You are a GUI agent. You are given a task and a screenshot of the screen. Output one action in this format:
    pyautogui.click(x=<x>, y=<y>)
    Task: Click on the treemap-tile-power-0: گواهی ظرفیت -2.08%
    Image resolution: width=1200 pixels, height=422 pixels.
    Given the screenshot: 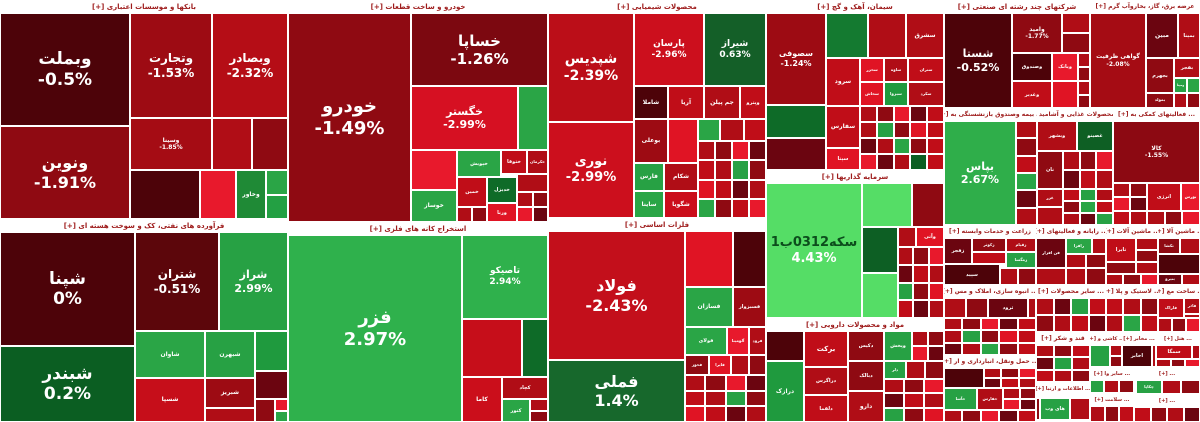 What is the action you would take?
    pyautogui.click(x=1118, y=60)
    